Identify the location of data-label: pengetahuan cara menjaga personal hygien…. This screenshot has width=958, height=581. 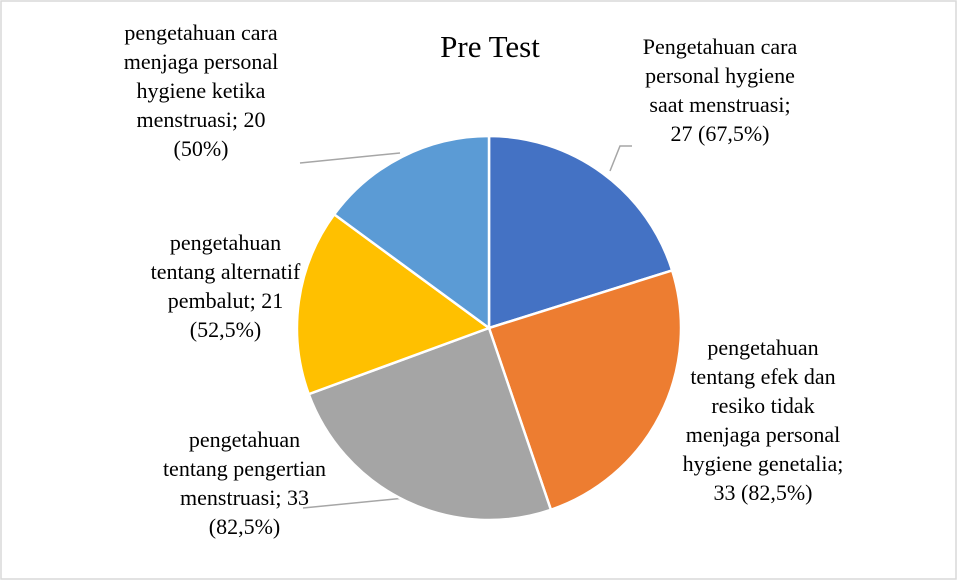
(201, 90).